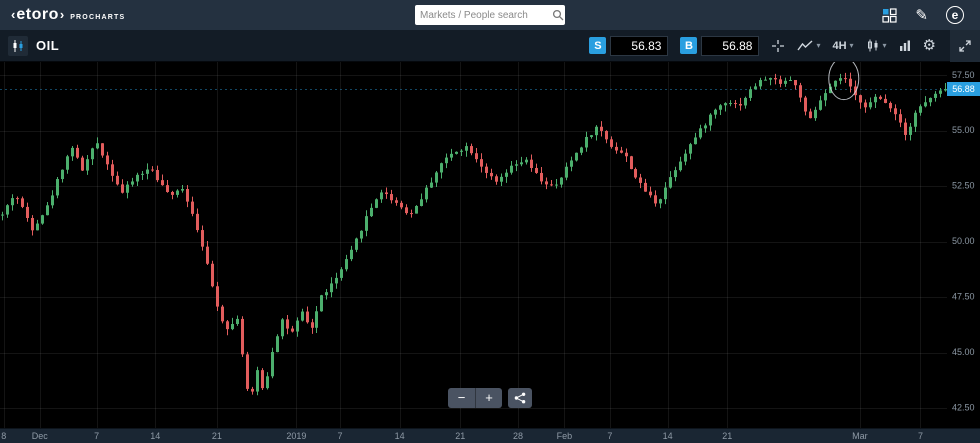 This screenshot has height=443, width=980. Describe the element at coordinates (805, 44) in the screenshot. I see `line-chart-icon` at that location.